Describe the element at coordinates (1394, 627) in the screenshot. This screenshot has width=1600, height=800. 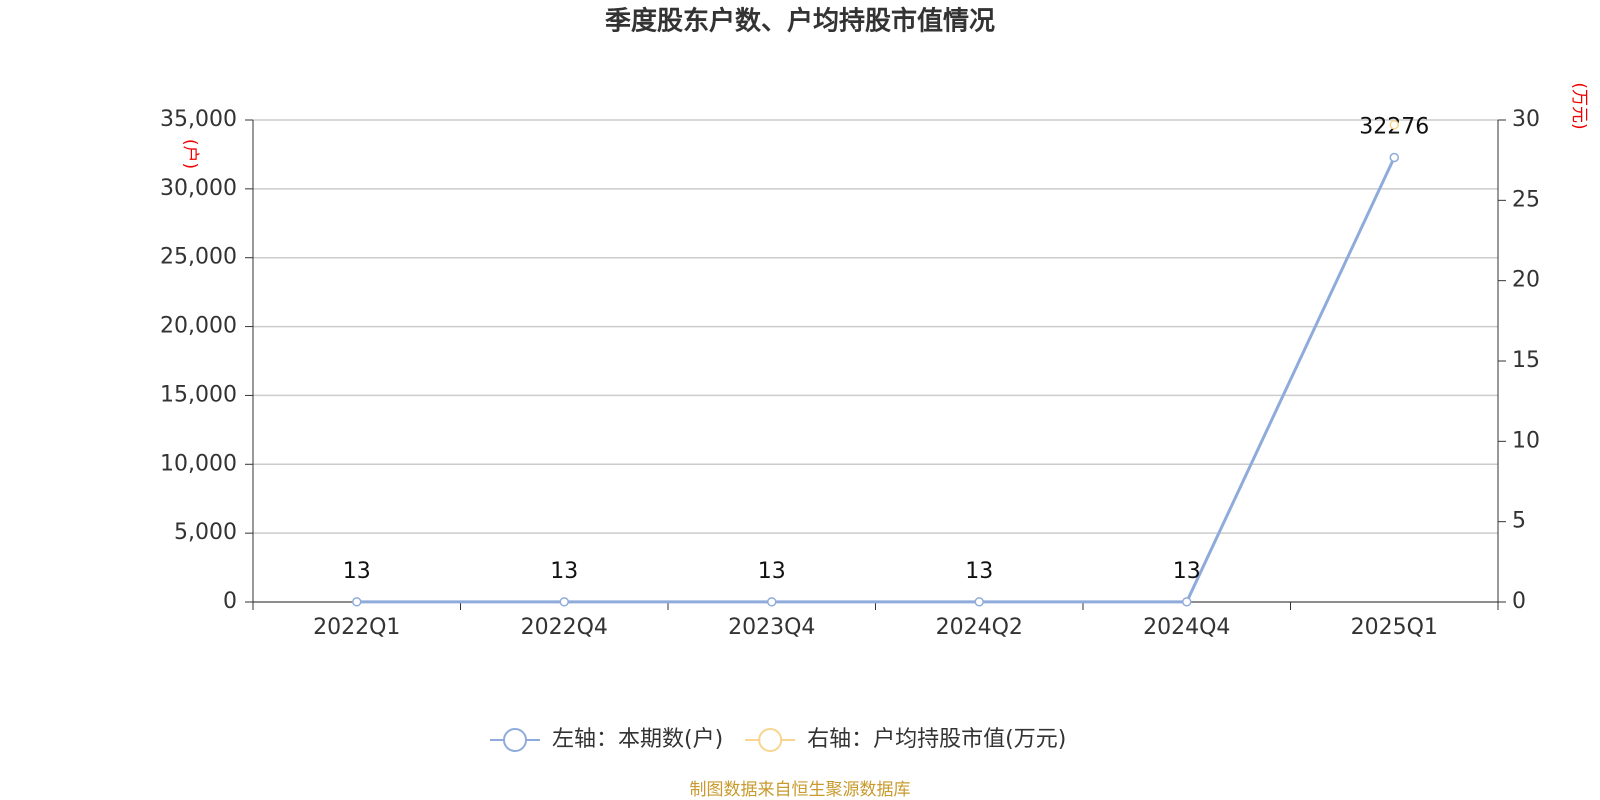
I see `x-tick-label: 2025Q1` at that location.